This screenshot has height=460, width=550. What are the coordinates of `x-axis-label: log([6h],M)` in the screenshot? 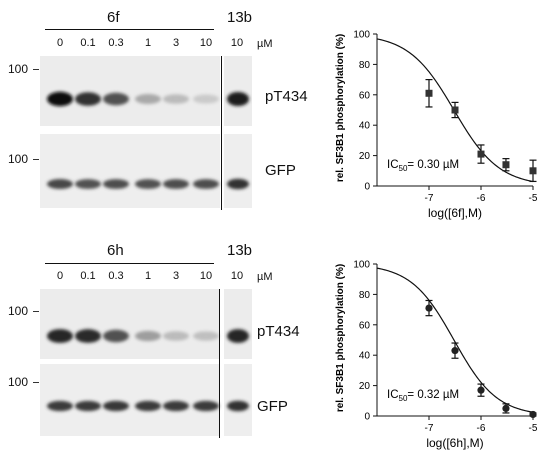 It's located at (454, 443).